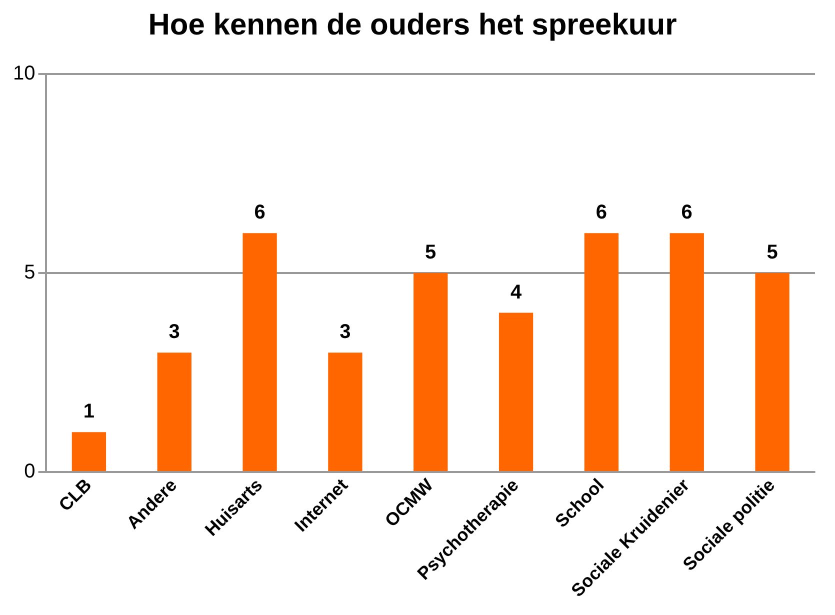  Describe the element at coordinates (30, 471) in the screenshot. I see `y-tick-label: 0` at that location.